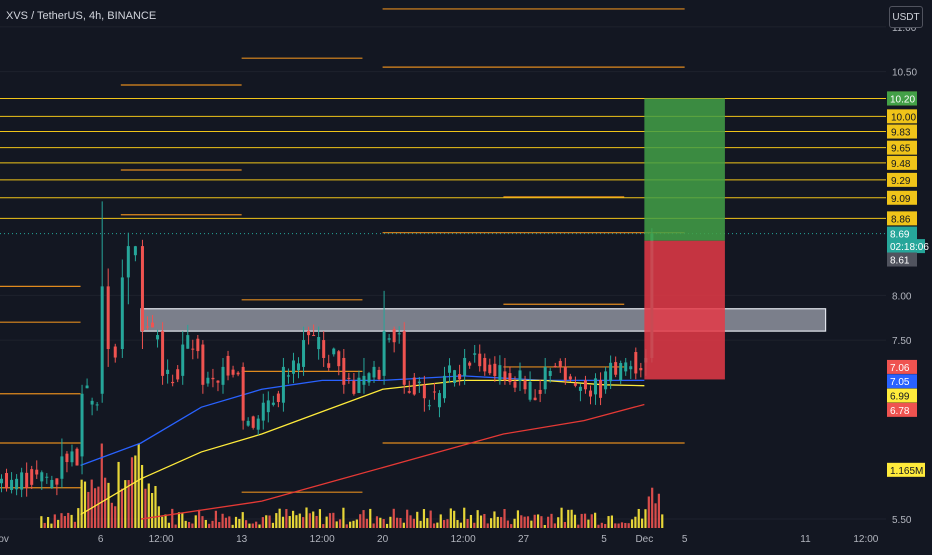 This screenshot has height=555, width=932. I want to click on long-position-tool, so click(684, 239).